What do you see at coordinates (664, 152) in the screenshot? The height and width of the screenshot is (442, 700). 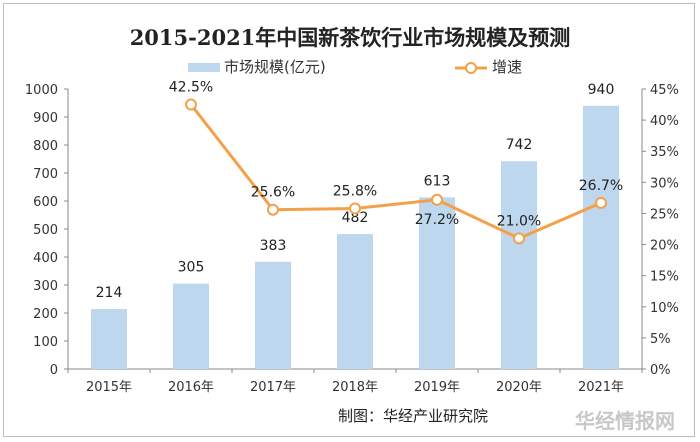 I see `right-tick-label: 35%` at bounding box center [664, 152].